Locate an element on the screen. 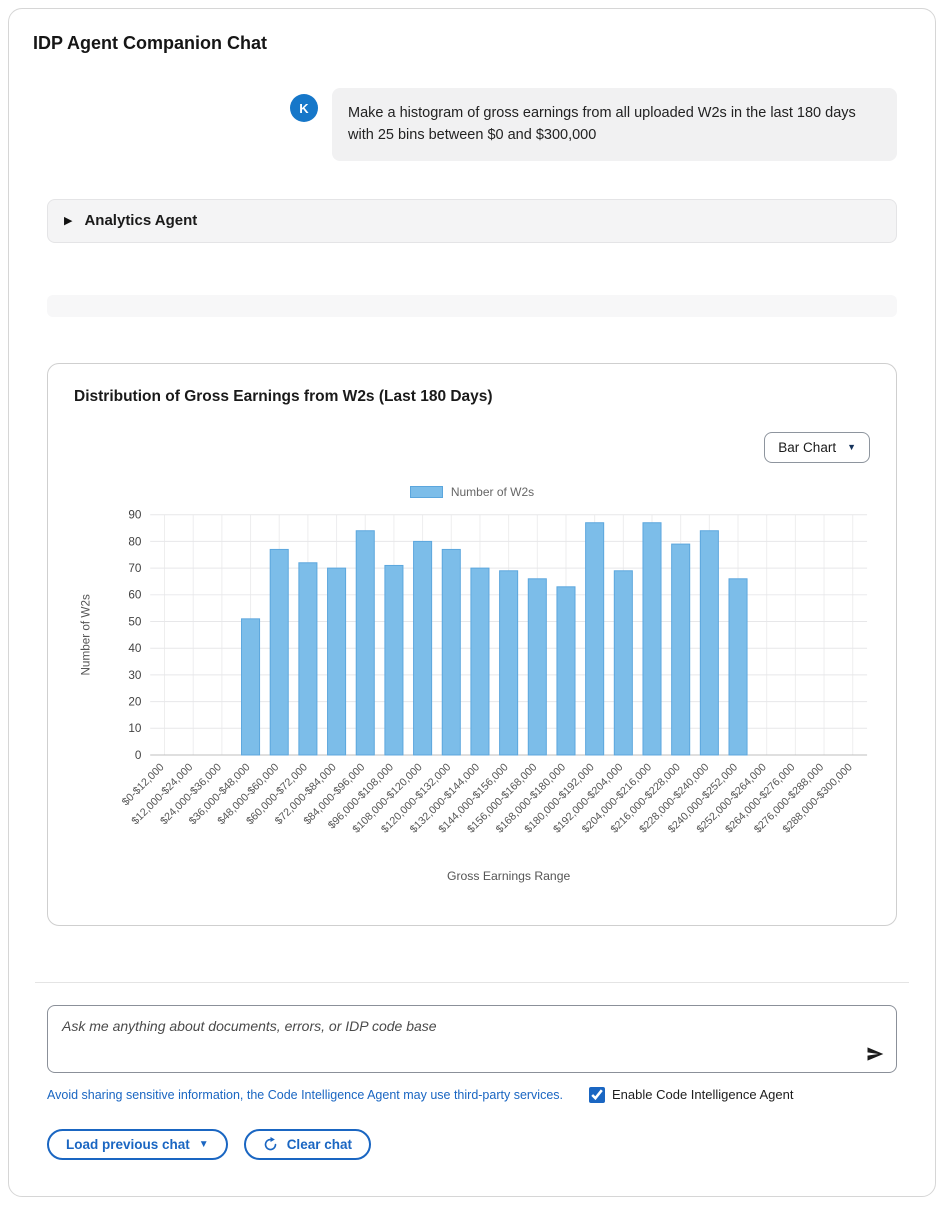 This screenshot has height=1205, width=944. composer is located at coordinates (472, 1041).